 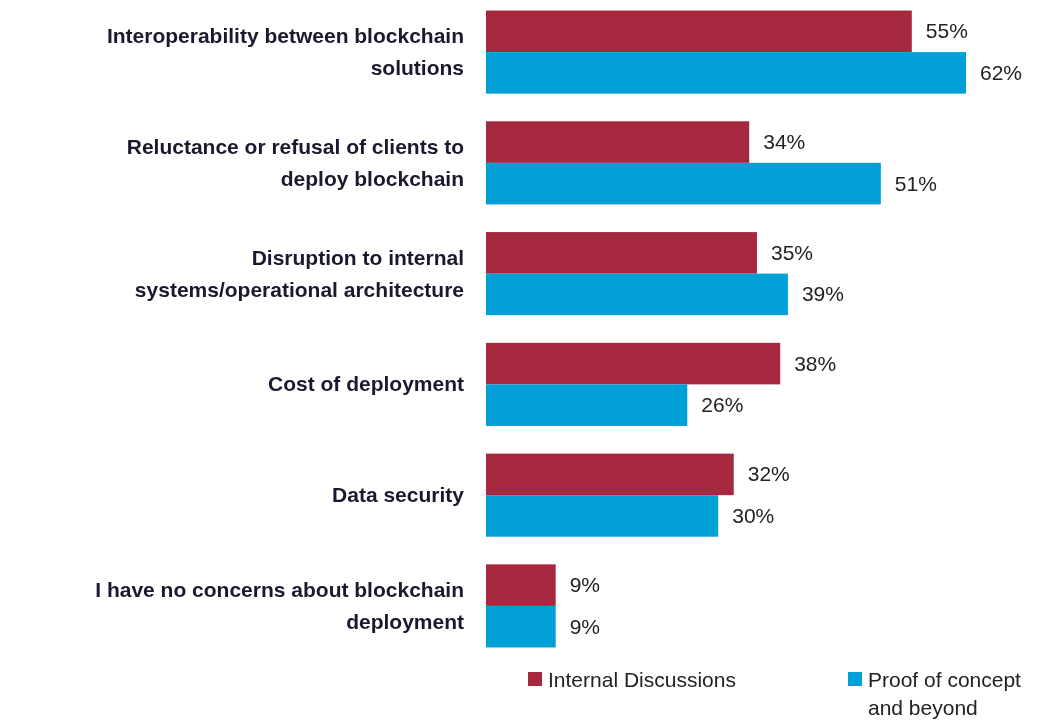 What do you see at coordinates (822, 294) in the screenshot?
I see `data-label: 39%` at bounding box center [822, 294].